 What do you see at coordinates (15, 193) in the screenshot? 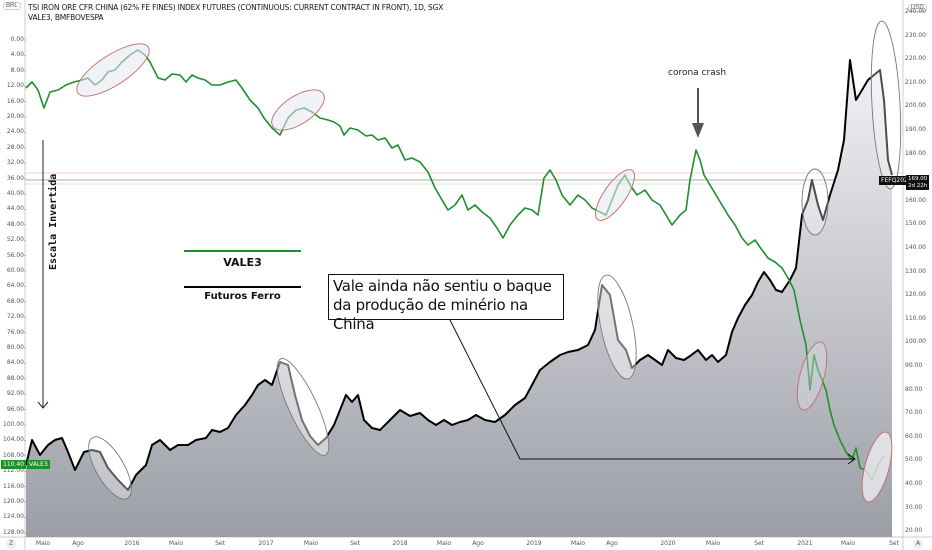
I see `left-axis-label: 40.00` at bounding box center [15, 193].